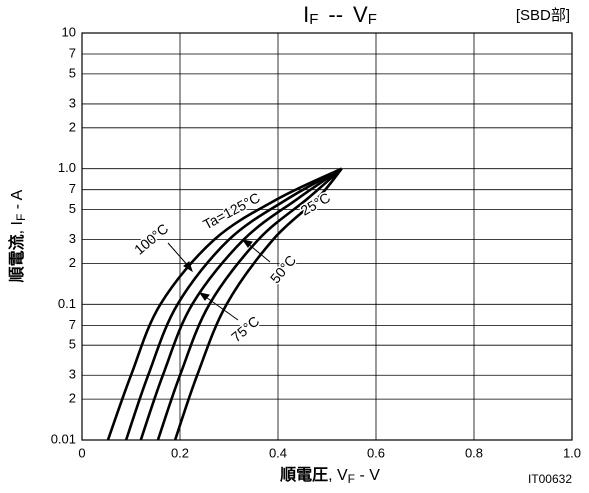  What do you see at coordinates (16, 258) in the screenshot?
I see `label-part: 順電流` at bounding box center [16, 258].